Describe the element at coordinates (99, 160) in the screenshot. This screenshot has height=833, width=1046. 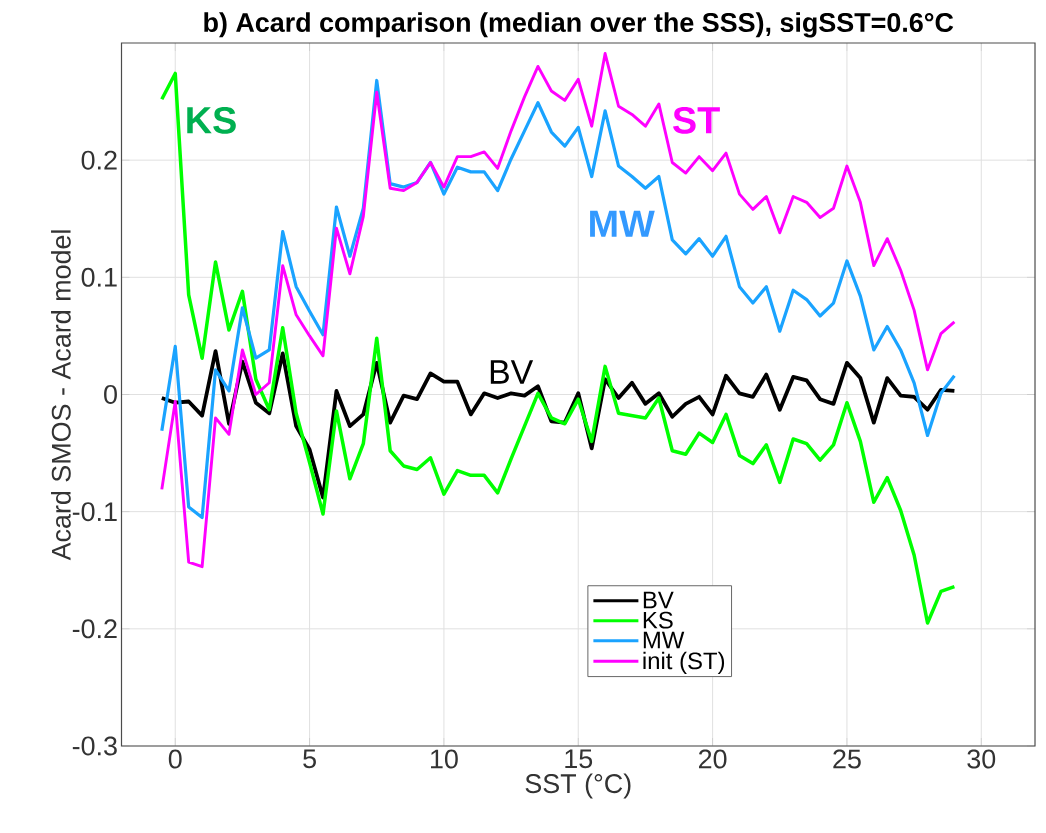
I see `y-tick-label: 0.2` at that location.